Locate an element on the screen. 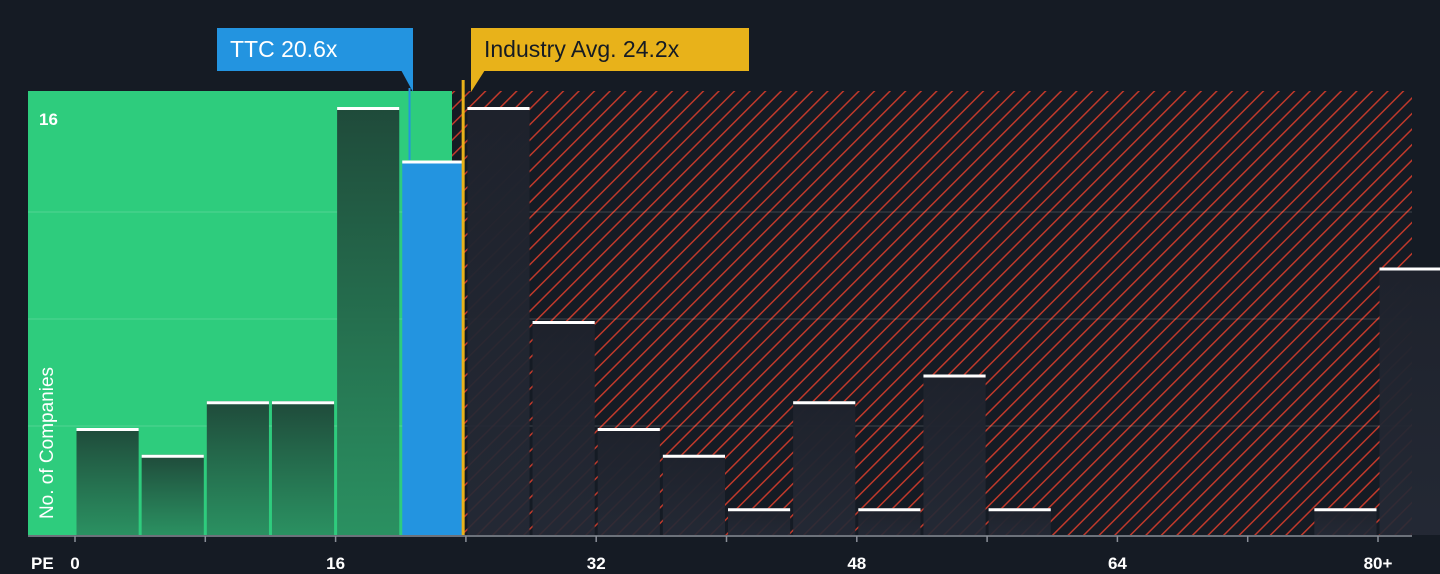  x-tick-label: 16 is located at coordinates (335, 562).